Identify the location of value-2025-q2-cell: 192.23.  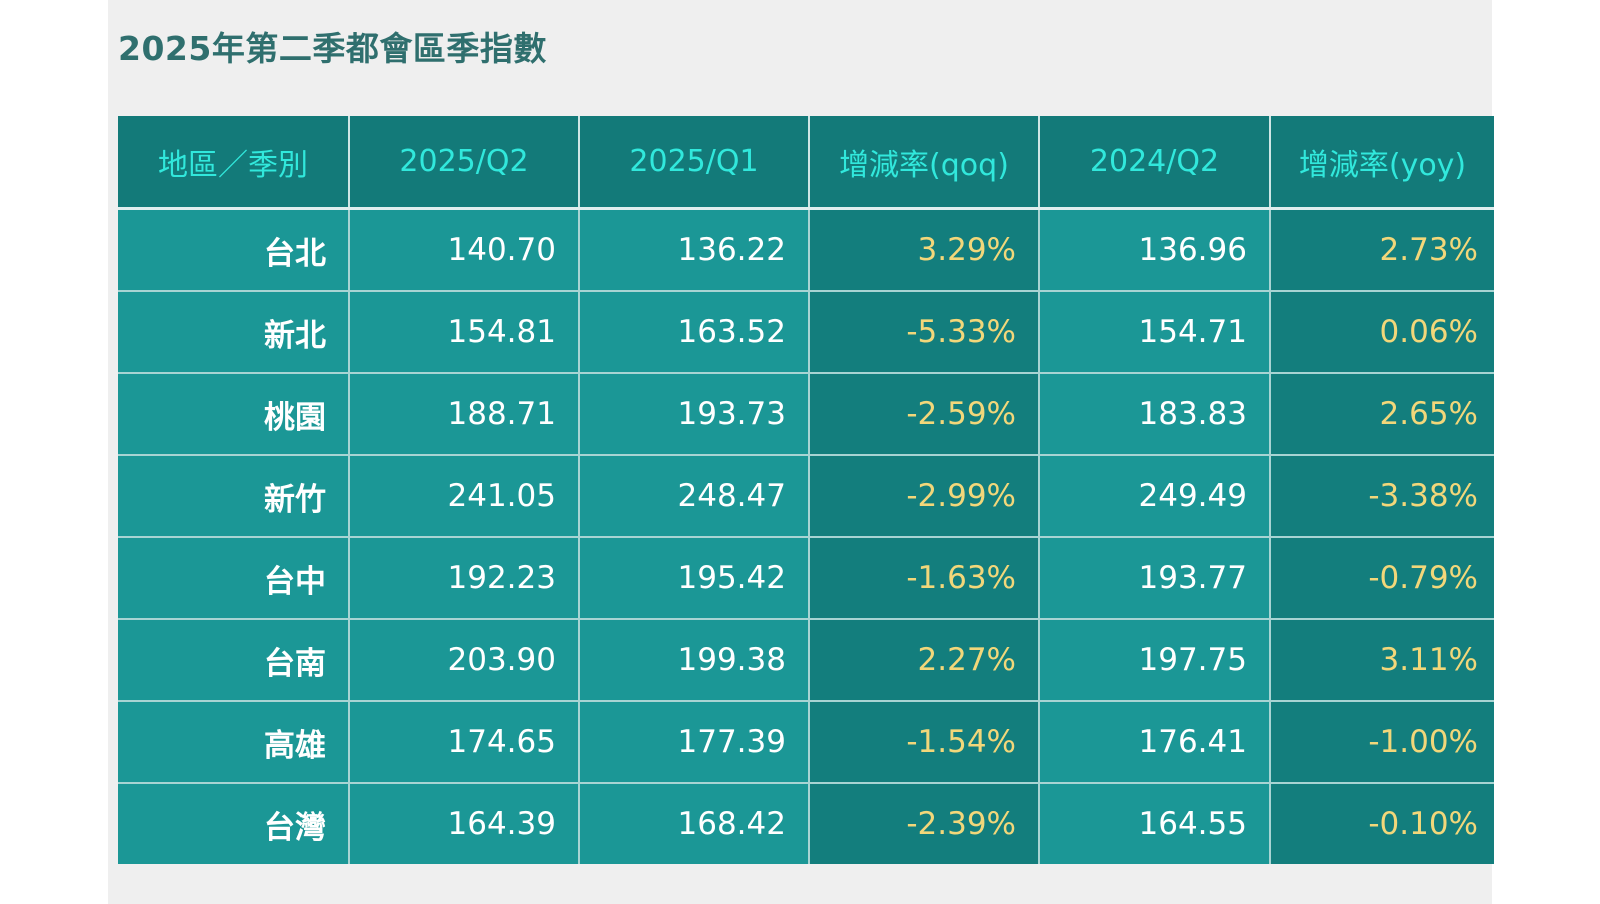
(464, 578).